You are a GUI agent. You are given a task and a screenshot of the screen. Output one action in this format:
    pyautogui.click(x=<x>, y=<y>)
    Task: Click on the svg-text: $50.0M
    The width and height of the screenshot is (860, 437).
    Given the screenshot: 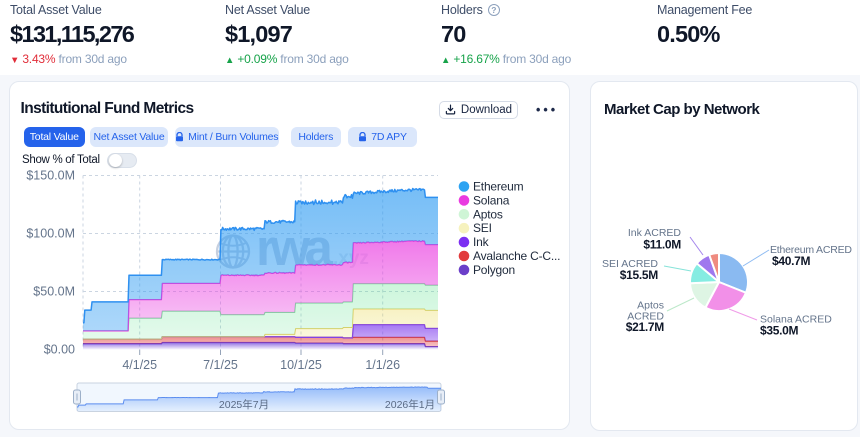 What is the action you would take?
    pyautogui.click(x=54, y=292)
    